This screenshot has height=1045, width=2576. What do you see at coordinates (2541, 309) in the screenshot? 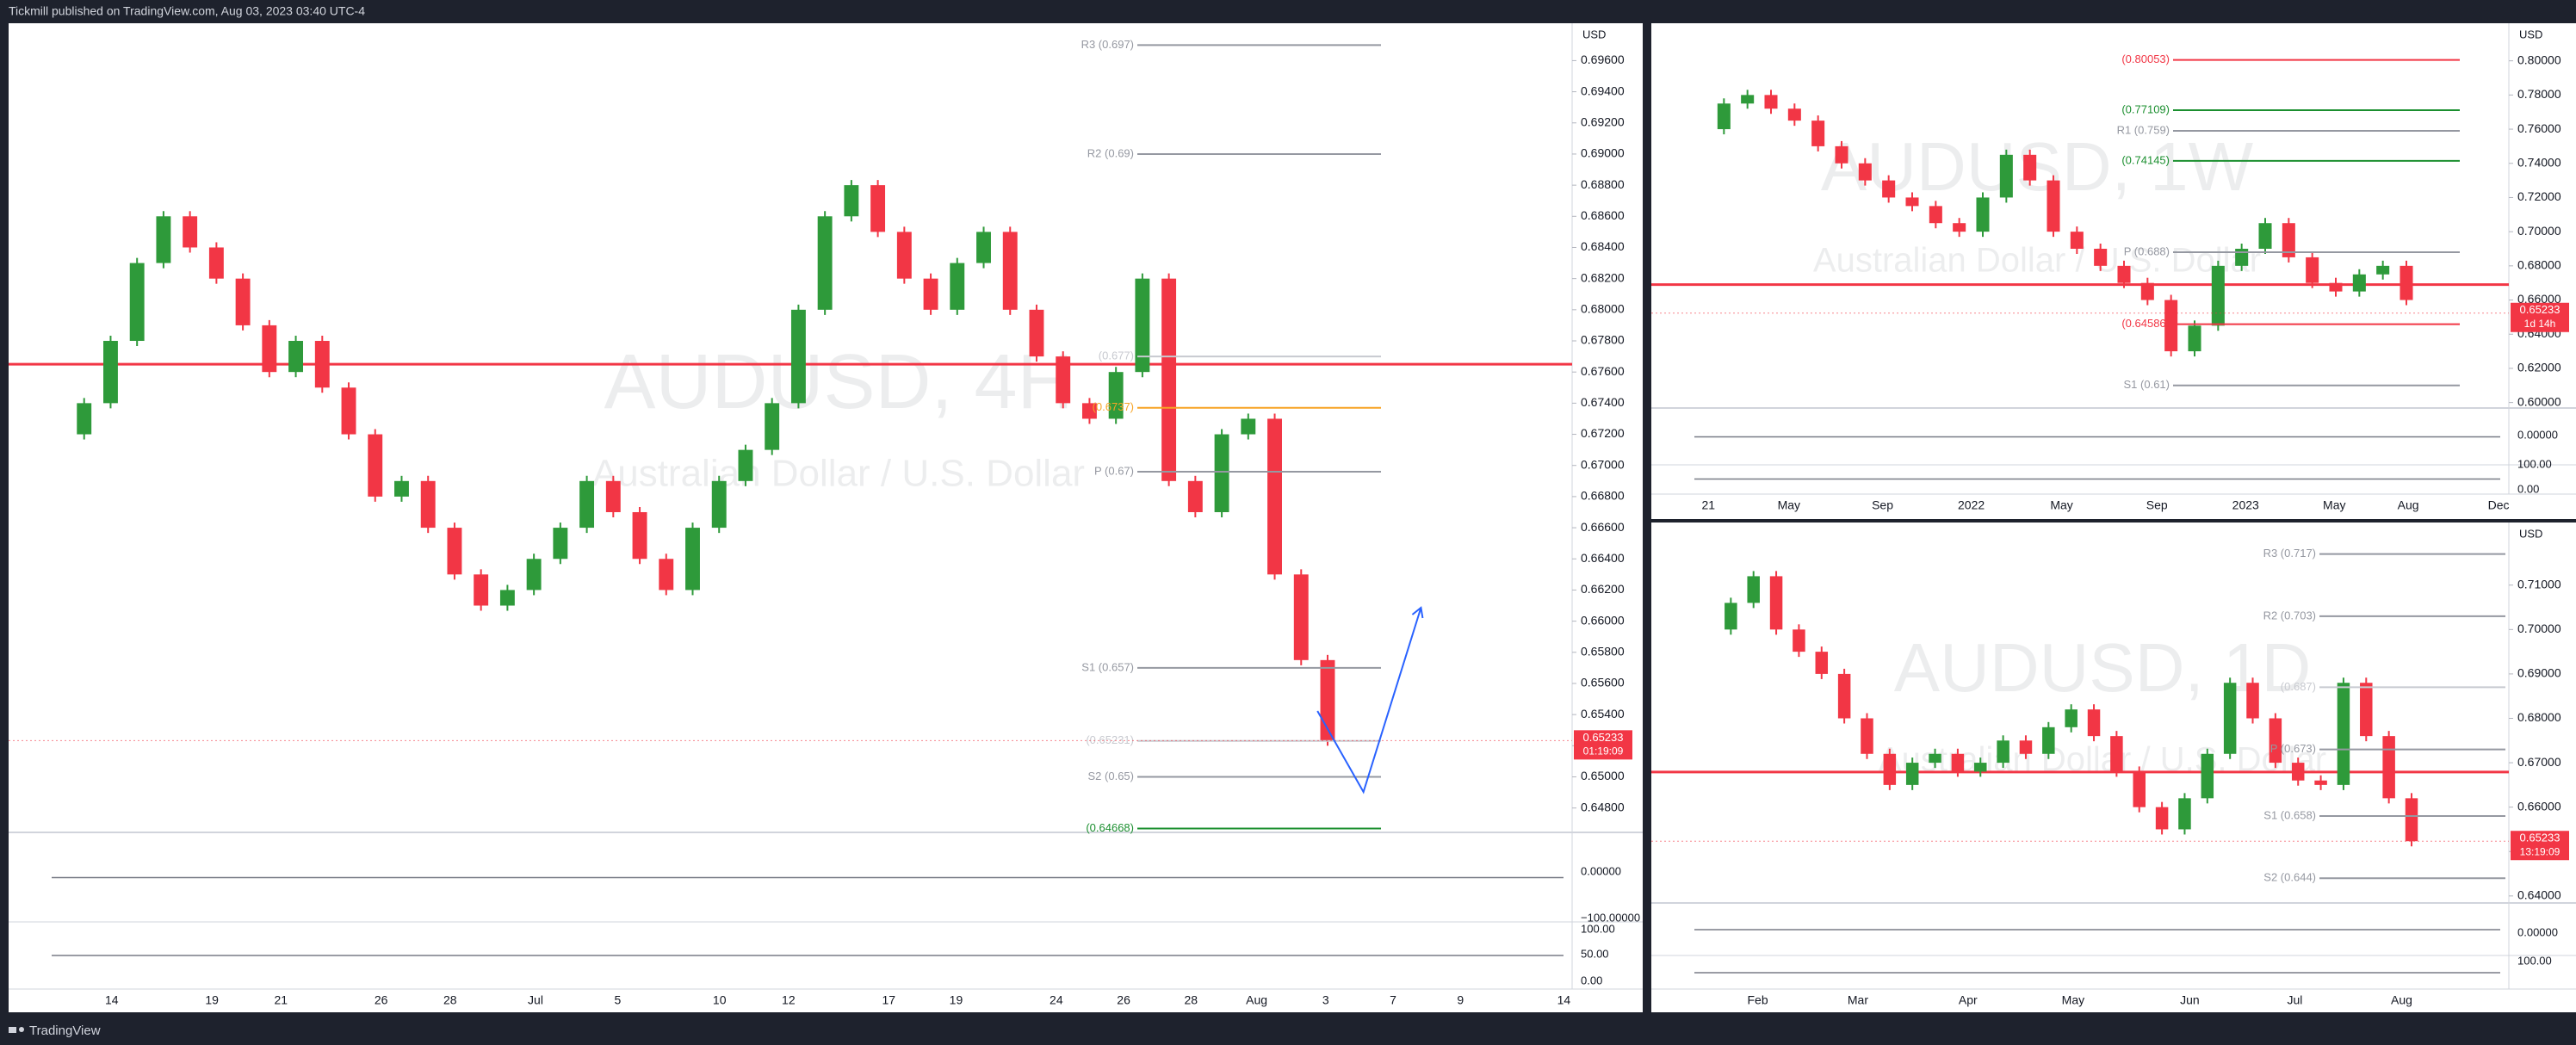
I see `last-price-label: 0.65233` at bounding box center [2541, 309].